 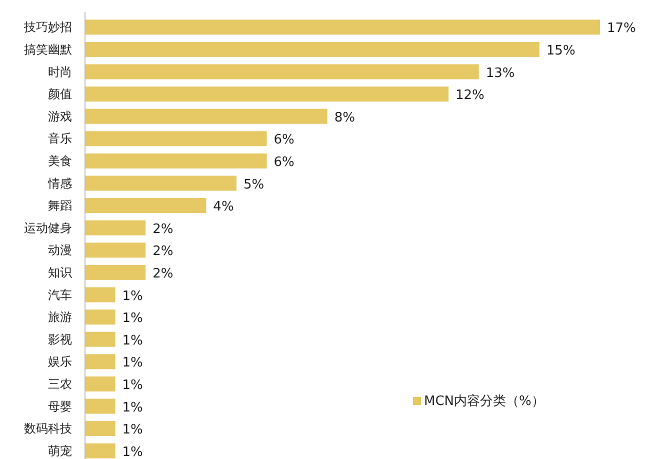 I want to click on y-tick-label: 舞蹈, so click(x=60, y=205).